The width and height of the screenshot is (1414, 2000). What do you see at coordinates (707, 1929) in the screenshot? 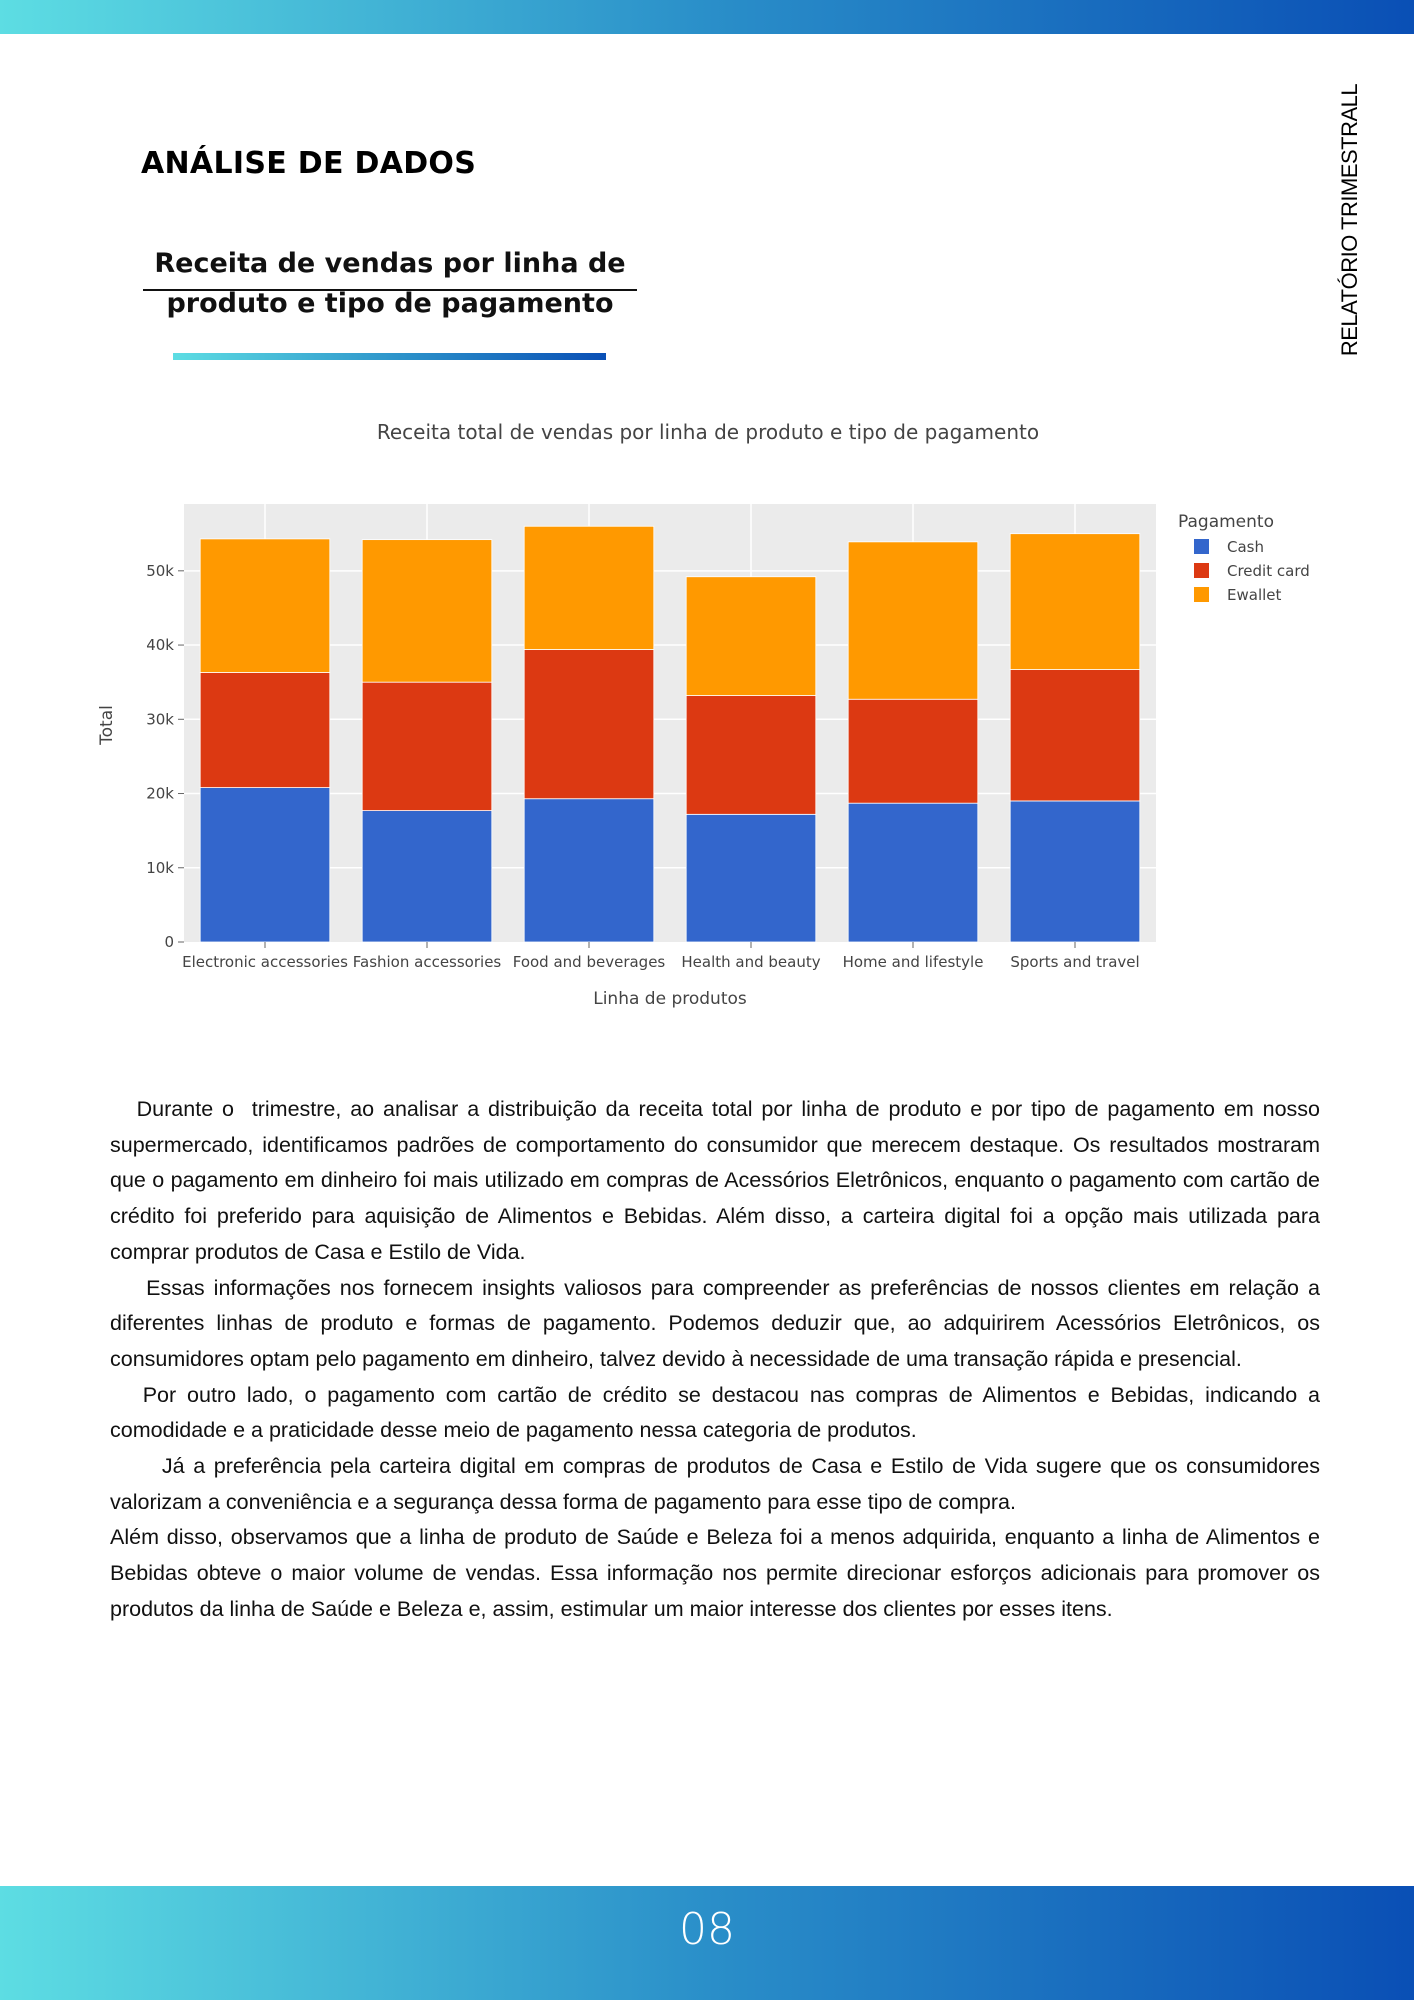
I see `page-number: 08` at bounding box center [707, 1929].